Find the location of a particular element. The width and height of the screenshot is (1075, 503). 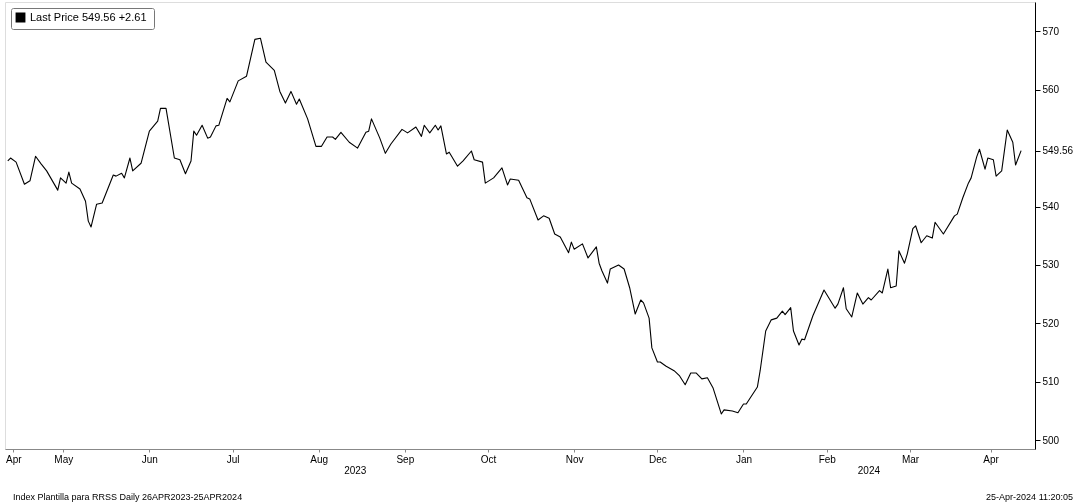

x-tick-label: Aug is located at coordinates (319, 459).